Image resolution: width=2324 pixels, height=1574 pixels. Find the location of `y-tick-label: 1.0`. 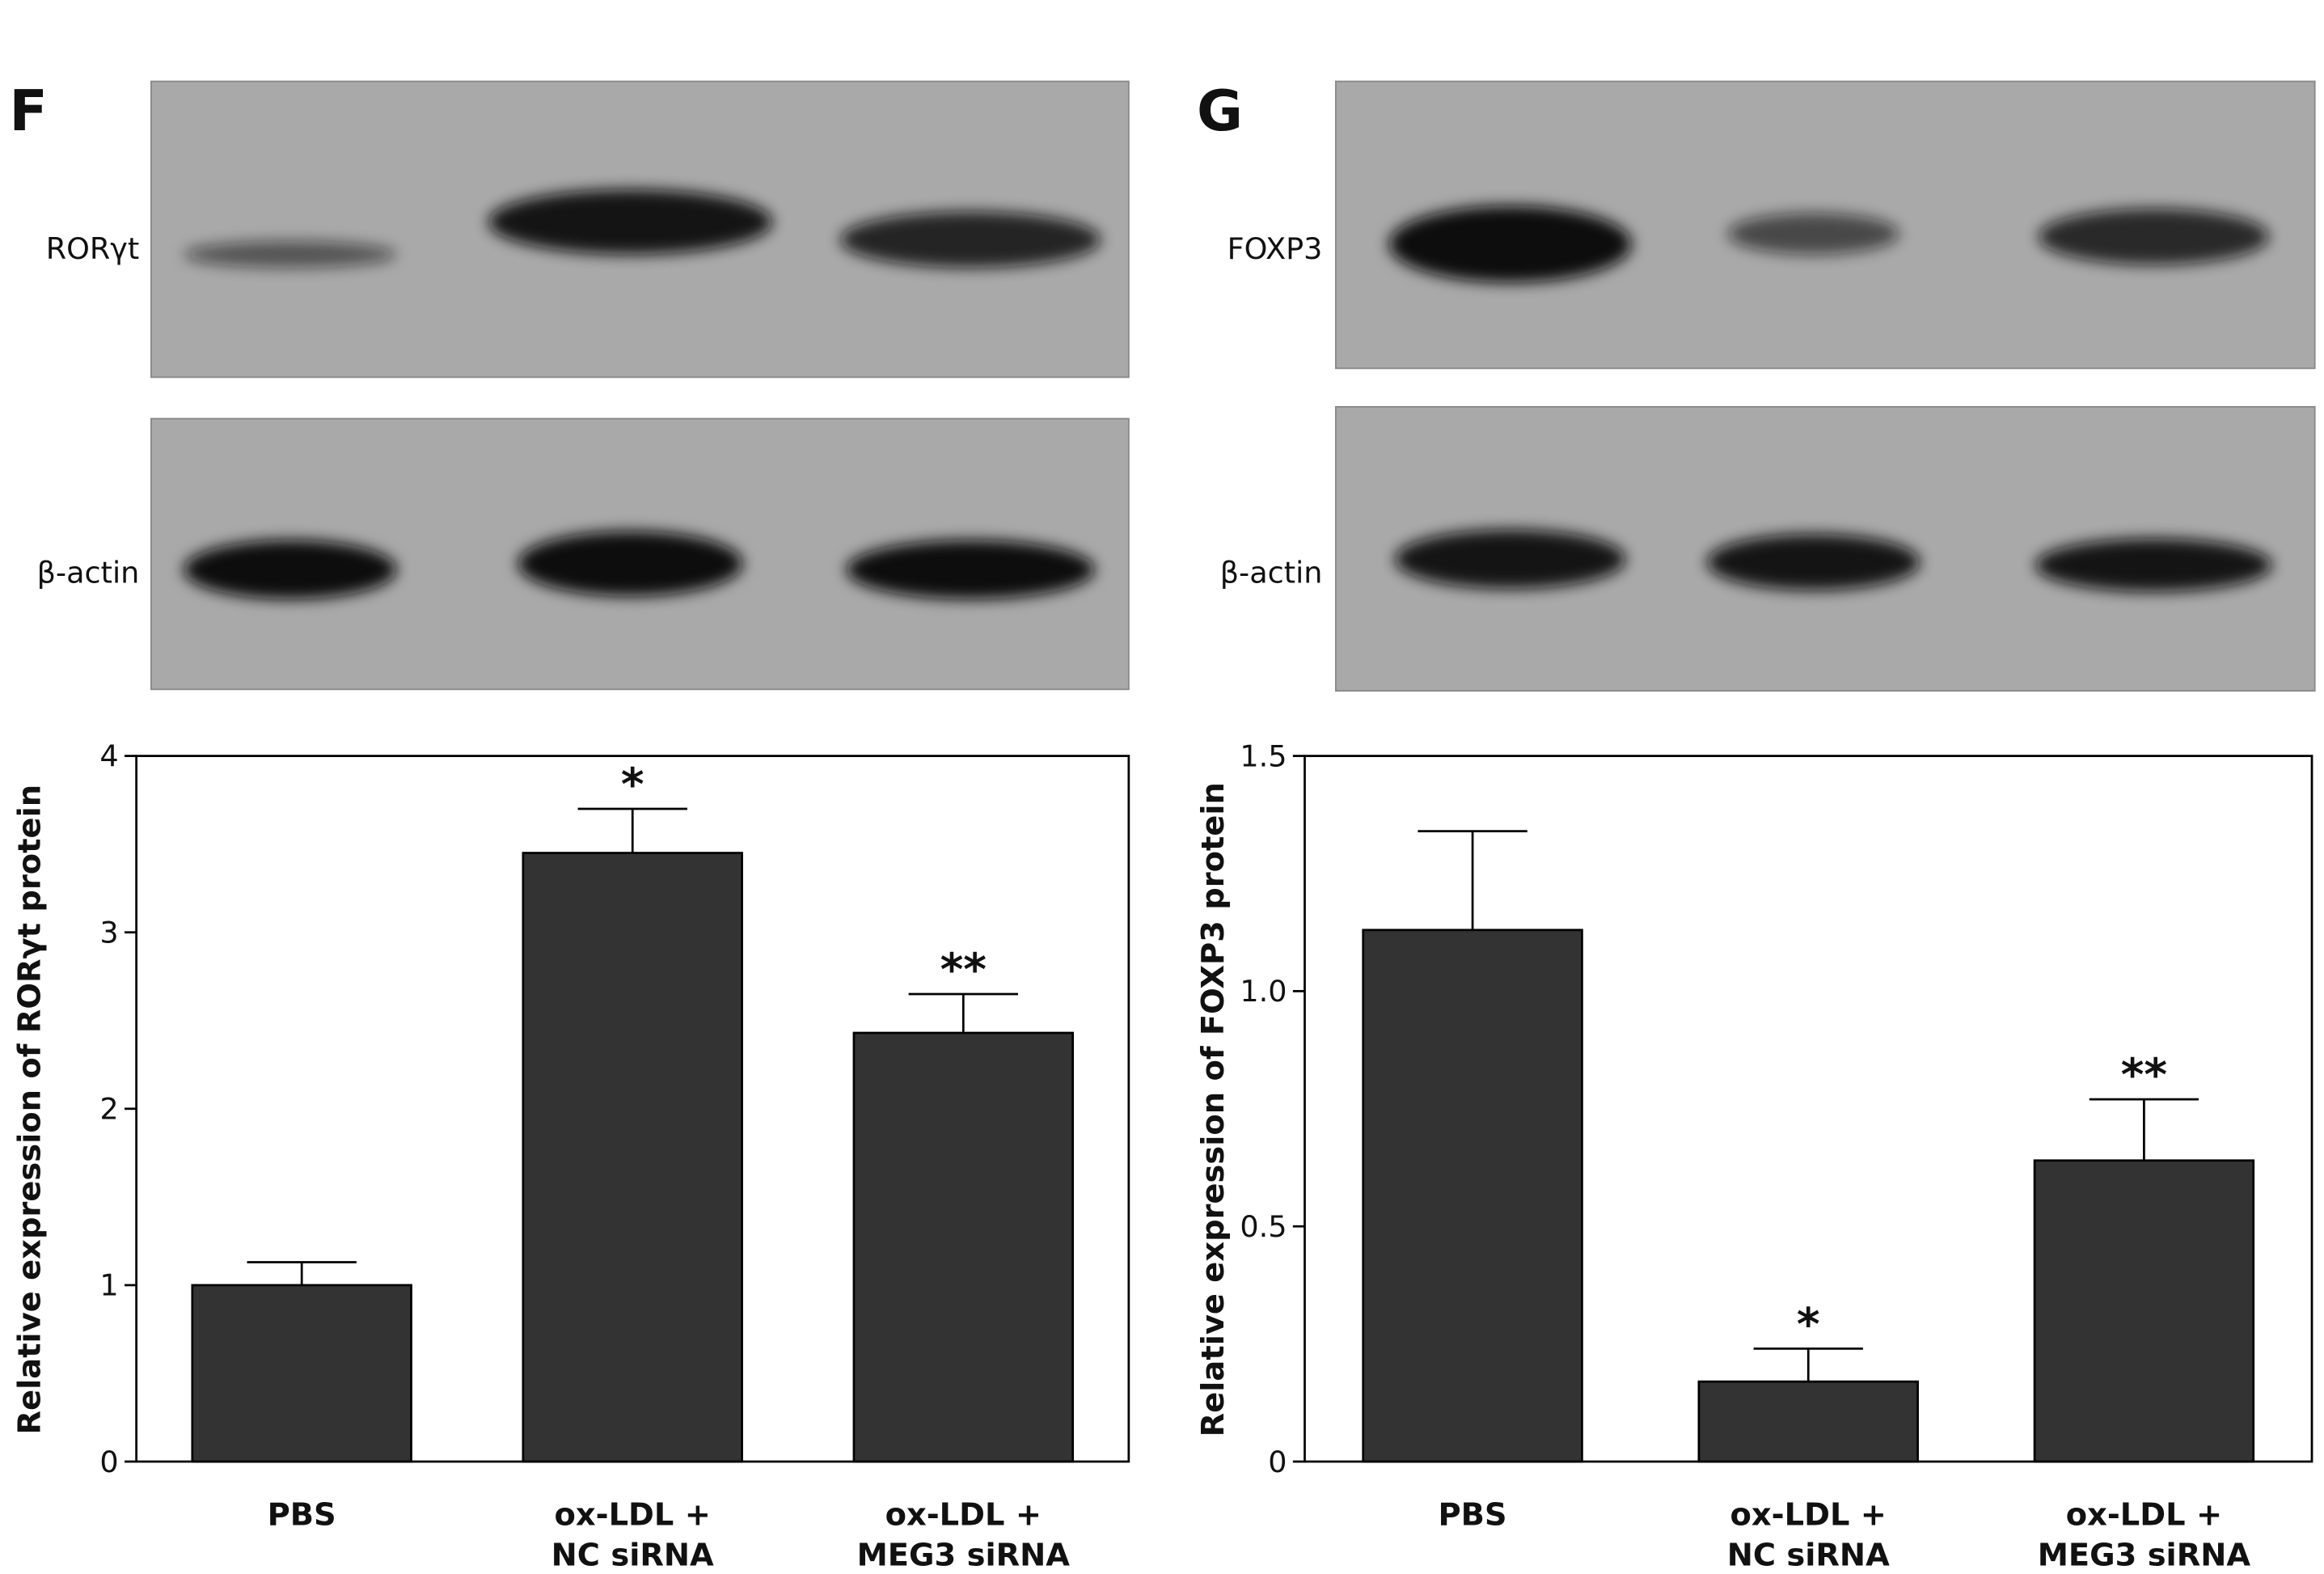

y-tick-label: 1.0 is located at coordinates (1263, 992).